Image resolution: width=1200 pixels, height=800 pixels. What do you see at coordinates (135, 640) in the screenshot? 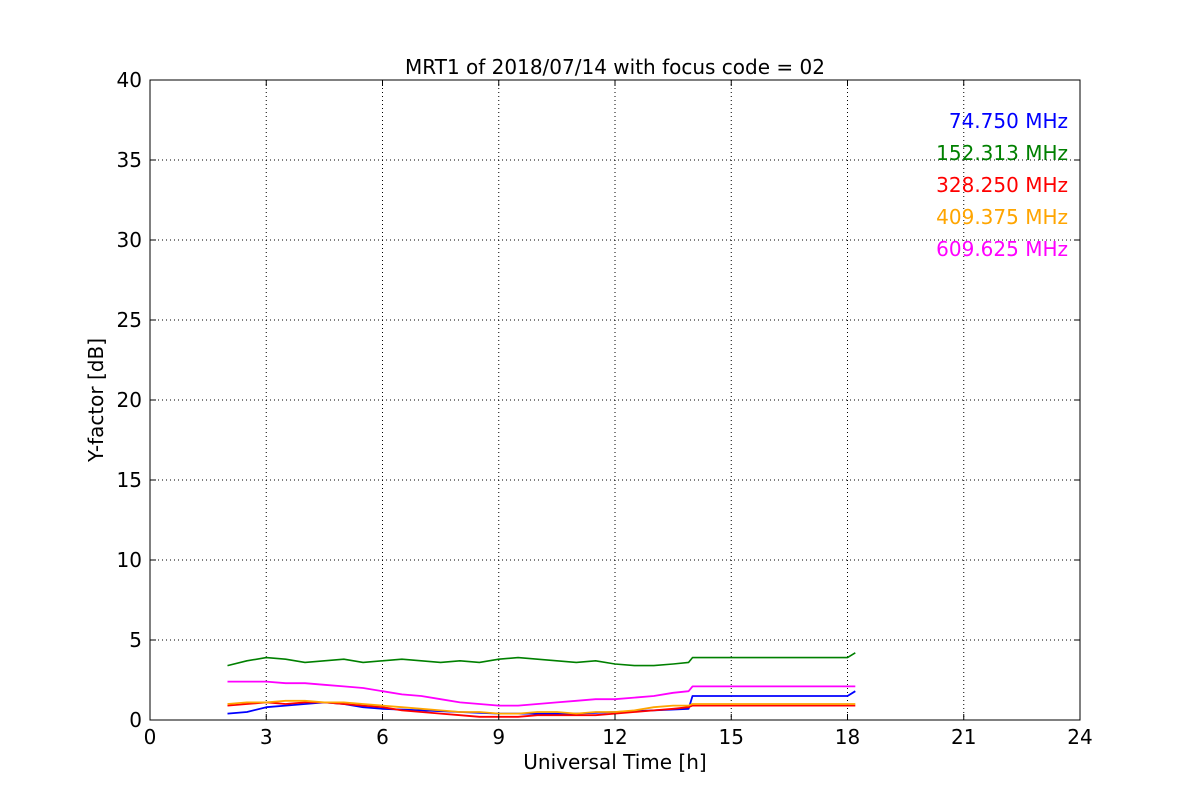
I see `y-tick-label: 5` at bounding box center [135, 640].